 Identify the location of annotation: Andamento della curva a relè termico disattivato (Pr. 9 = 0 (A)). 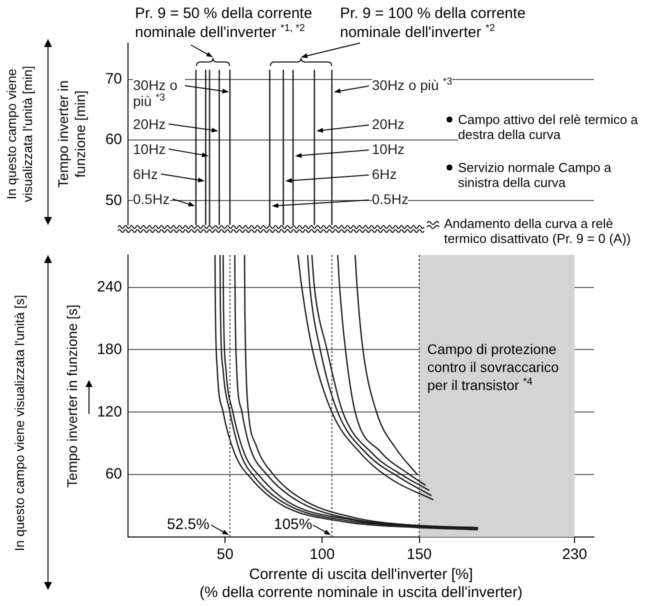
(546, 231).